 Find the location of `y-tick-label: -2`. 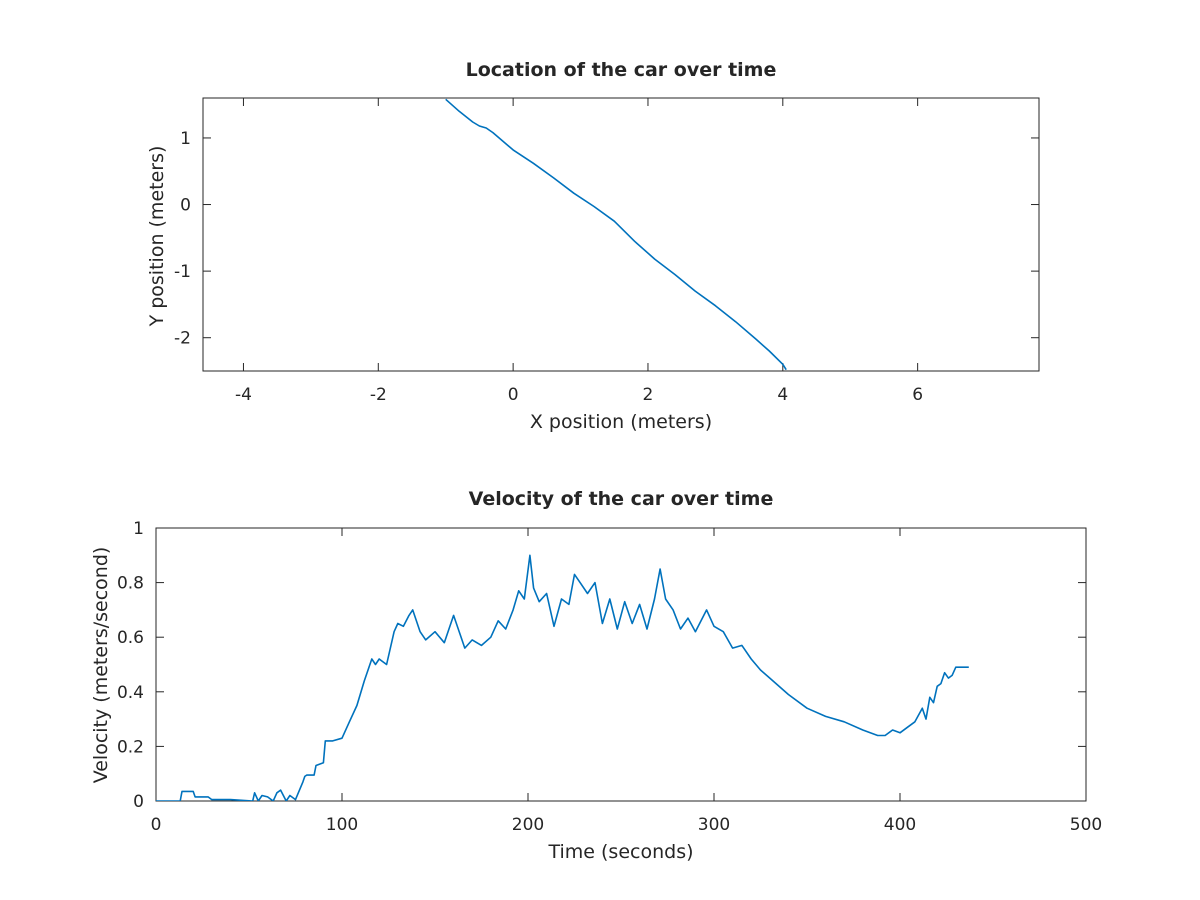

y-tick-label: -2 is located at coordinates (182, 339).